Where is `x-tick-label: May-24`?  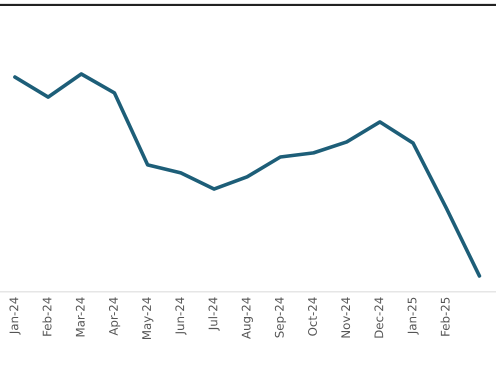 x-tick-label: May-24 is located at coordinates (148, 318).